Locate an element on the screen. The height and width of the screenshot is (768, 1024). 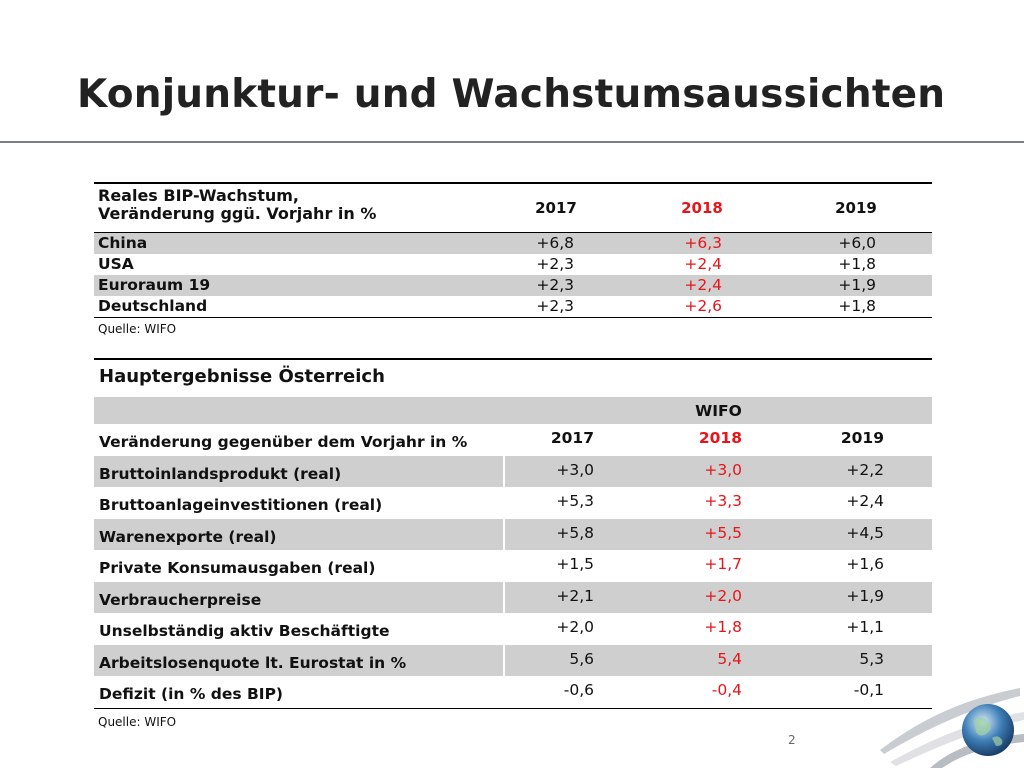
value-2019: +4,5 is located at coordinates (865, 532).